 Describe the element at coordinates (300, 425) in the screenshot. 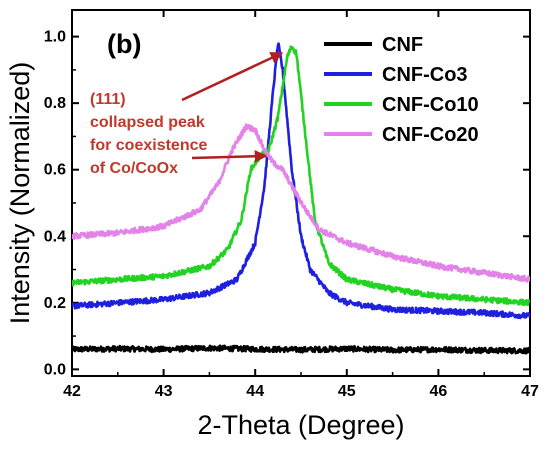

I see `x-axis-title: 2-Theta (Degree)` at that location.